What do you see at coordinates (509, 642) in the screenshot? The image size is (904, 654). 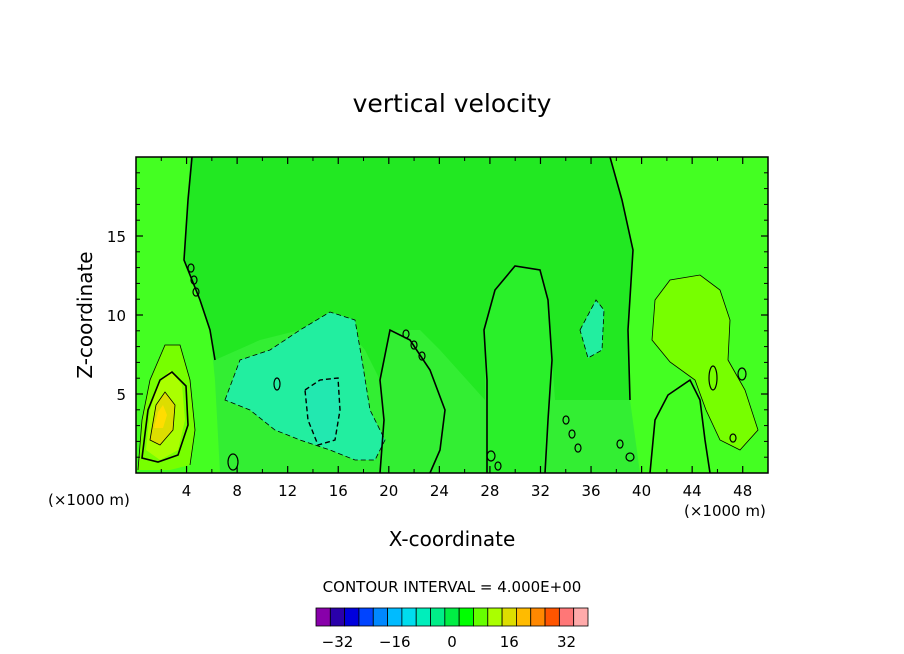 I see `colorbar-tick-label: 16` at bounding box center [509, 642].